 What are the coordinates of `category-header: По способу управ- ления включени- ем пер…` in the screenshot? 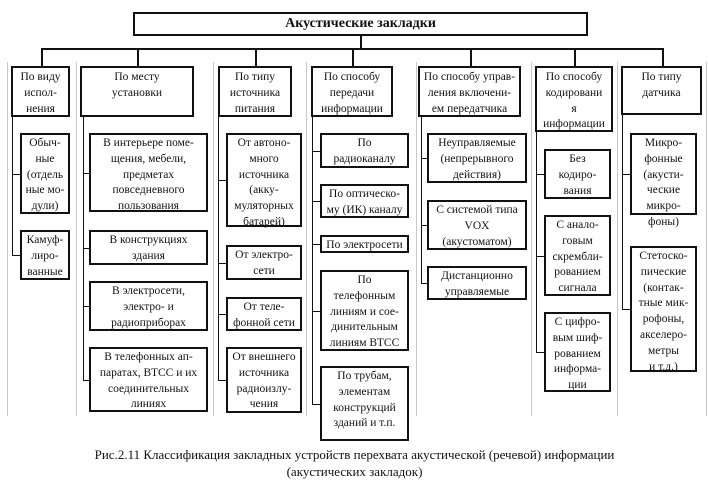 It's located at (469, 91).